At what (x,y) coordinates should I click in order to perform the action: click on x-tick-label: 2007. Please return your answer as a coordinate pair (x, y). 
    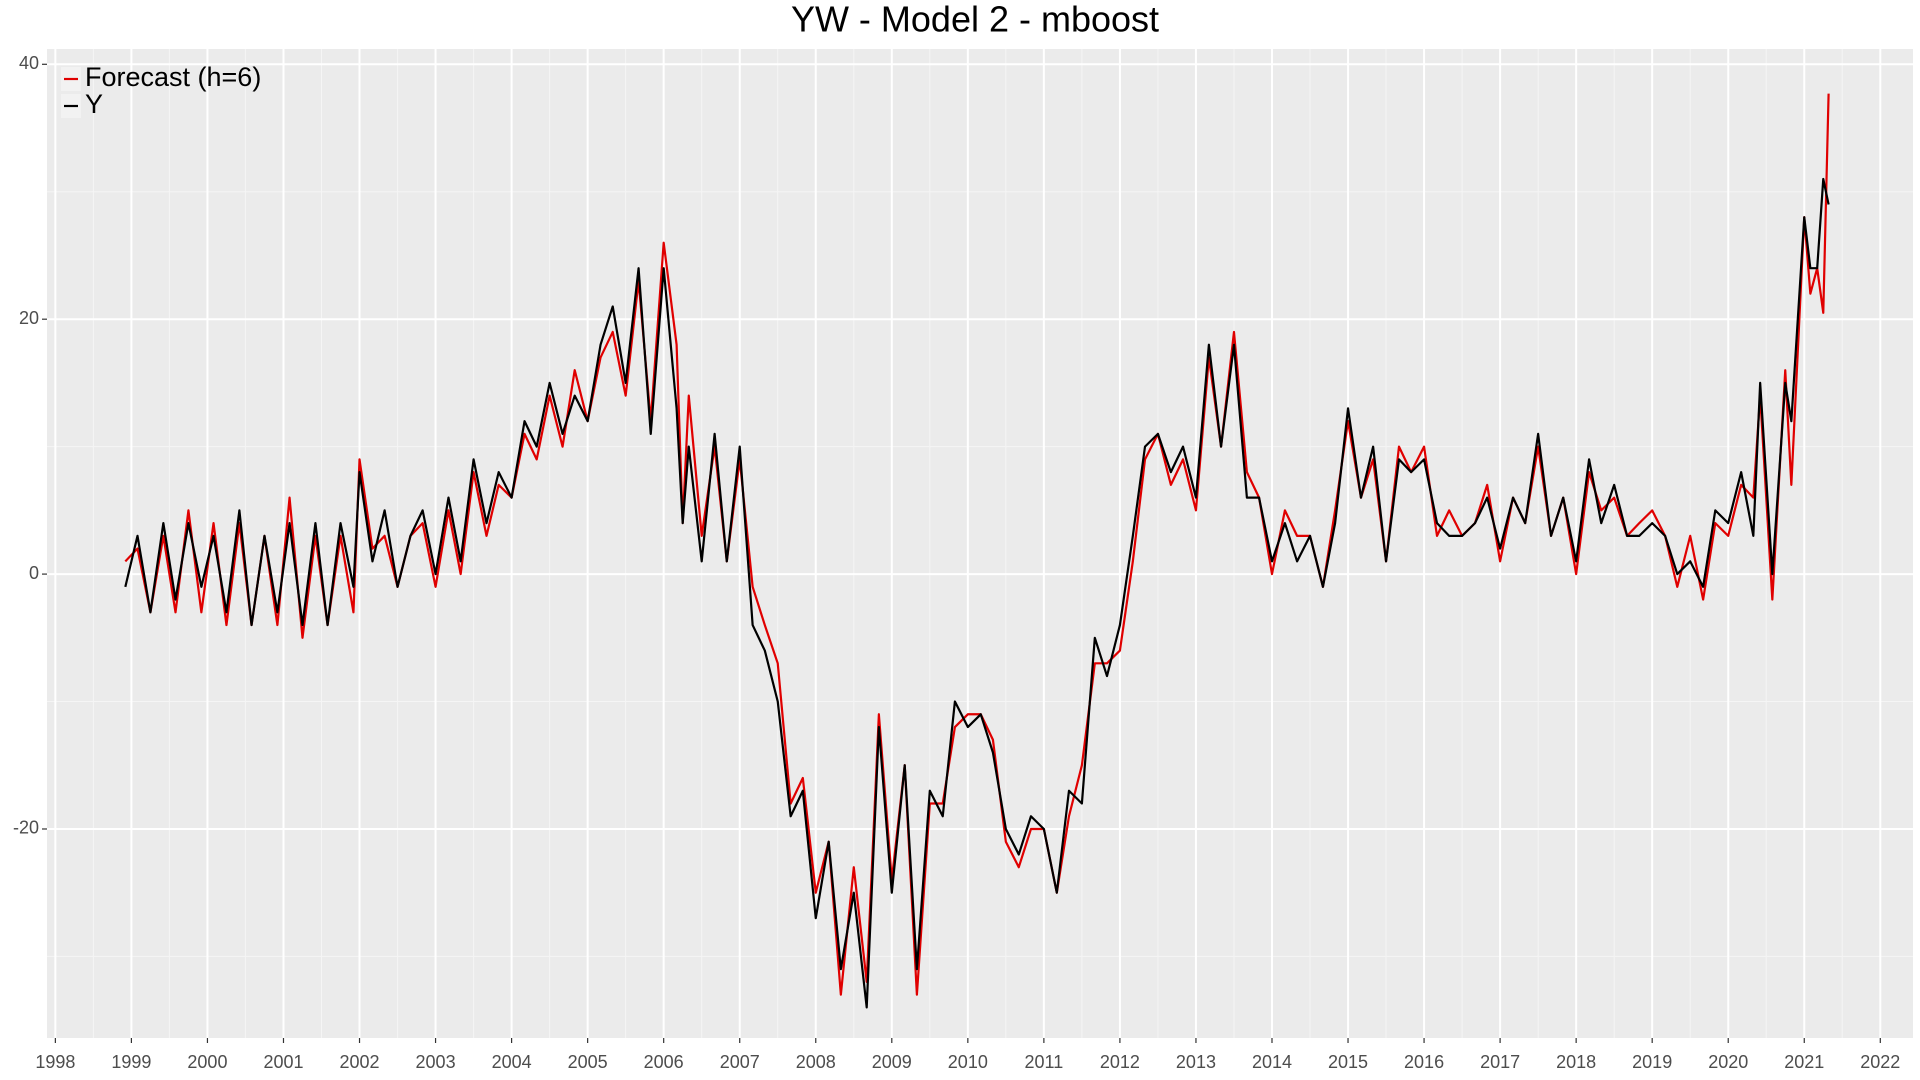
    Looking at the image, I should click on (740, 1062).